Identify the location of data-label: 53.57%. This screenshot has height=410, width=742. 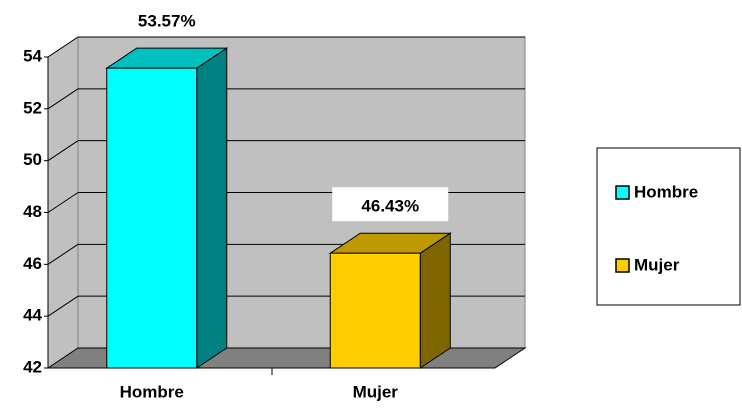
(167, 21).